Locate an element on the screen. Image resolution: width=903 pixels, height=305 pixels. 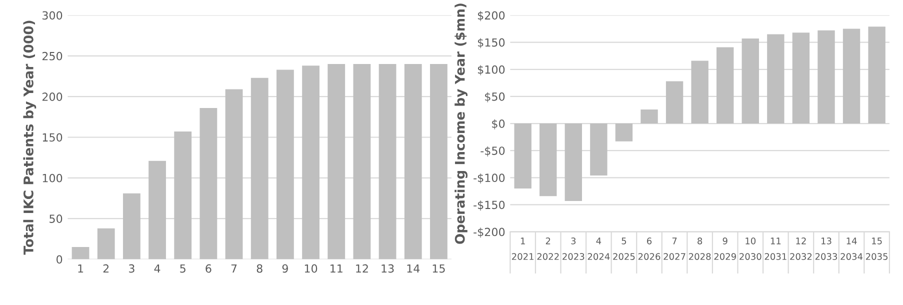
x-tick-label: 10 2030 is located at coordinates (751, 249).